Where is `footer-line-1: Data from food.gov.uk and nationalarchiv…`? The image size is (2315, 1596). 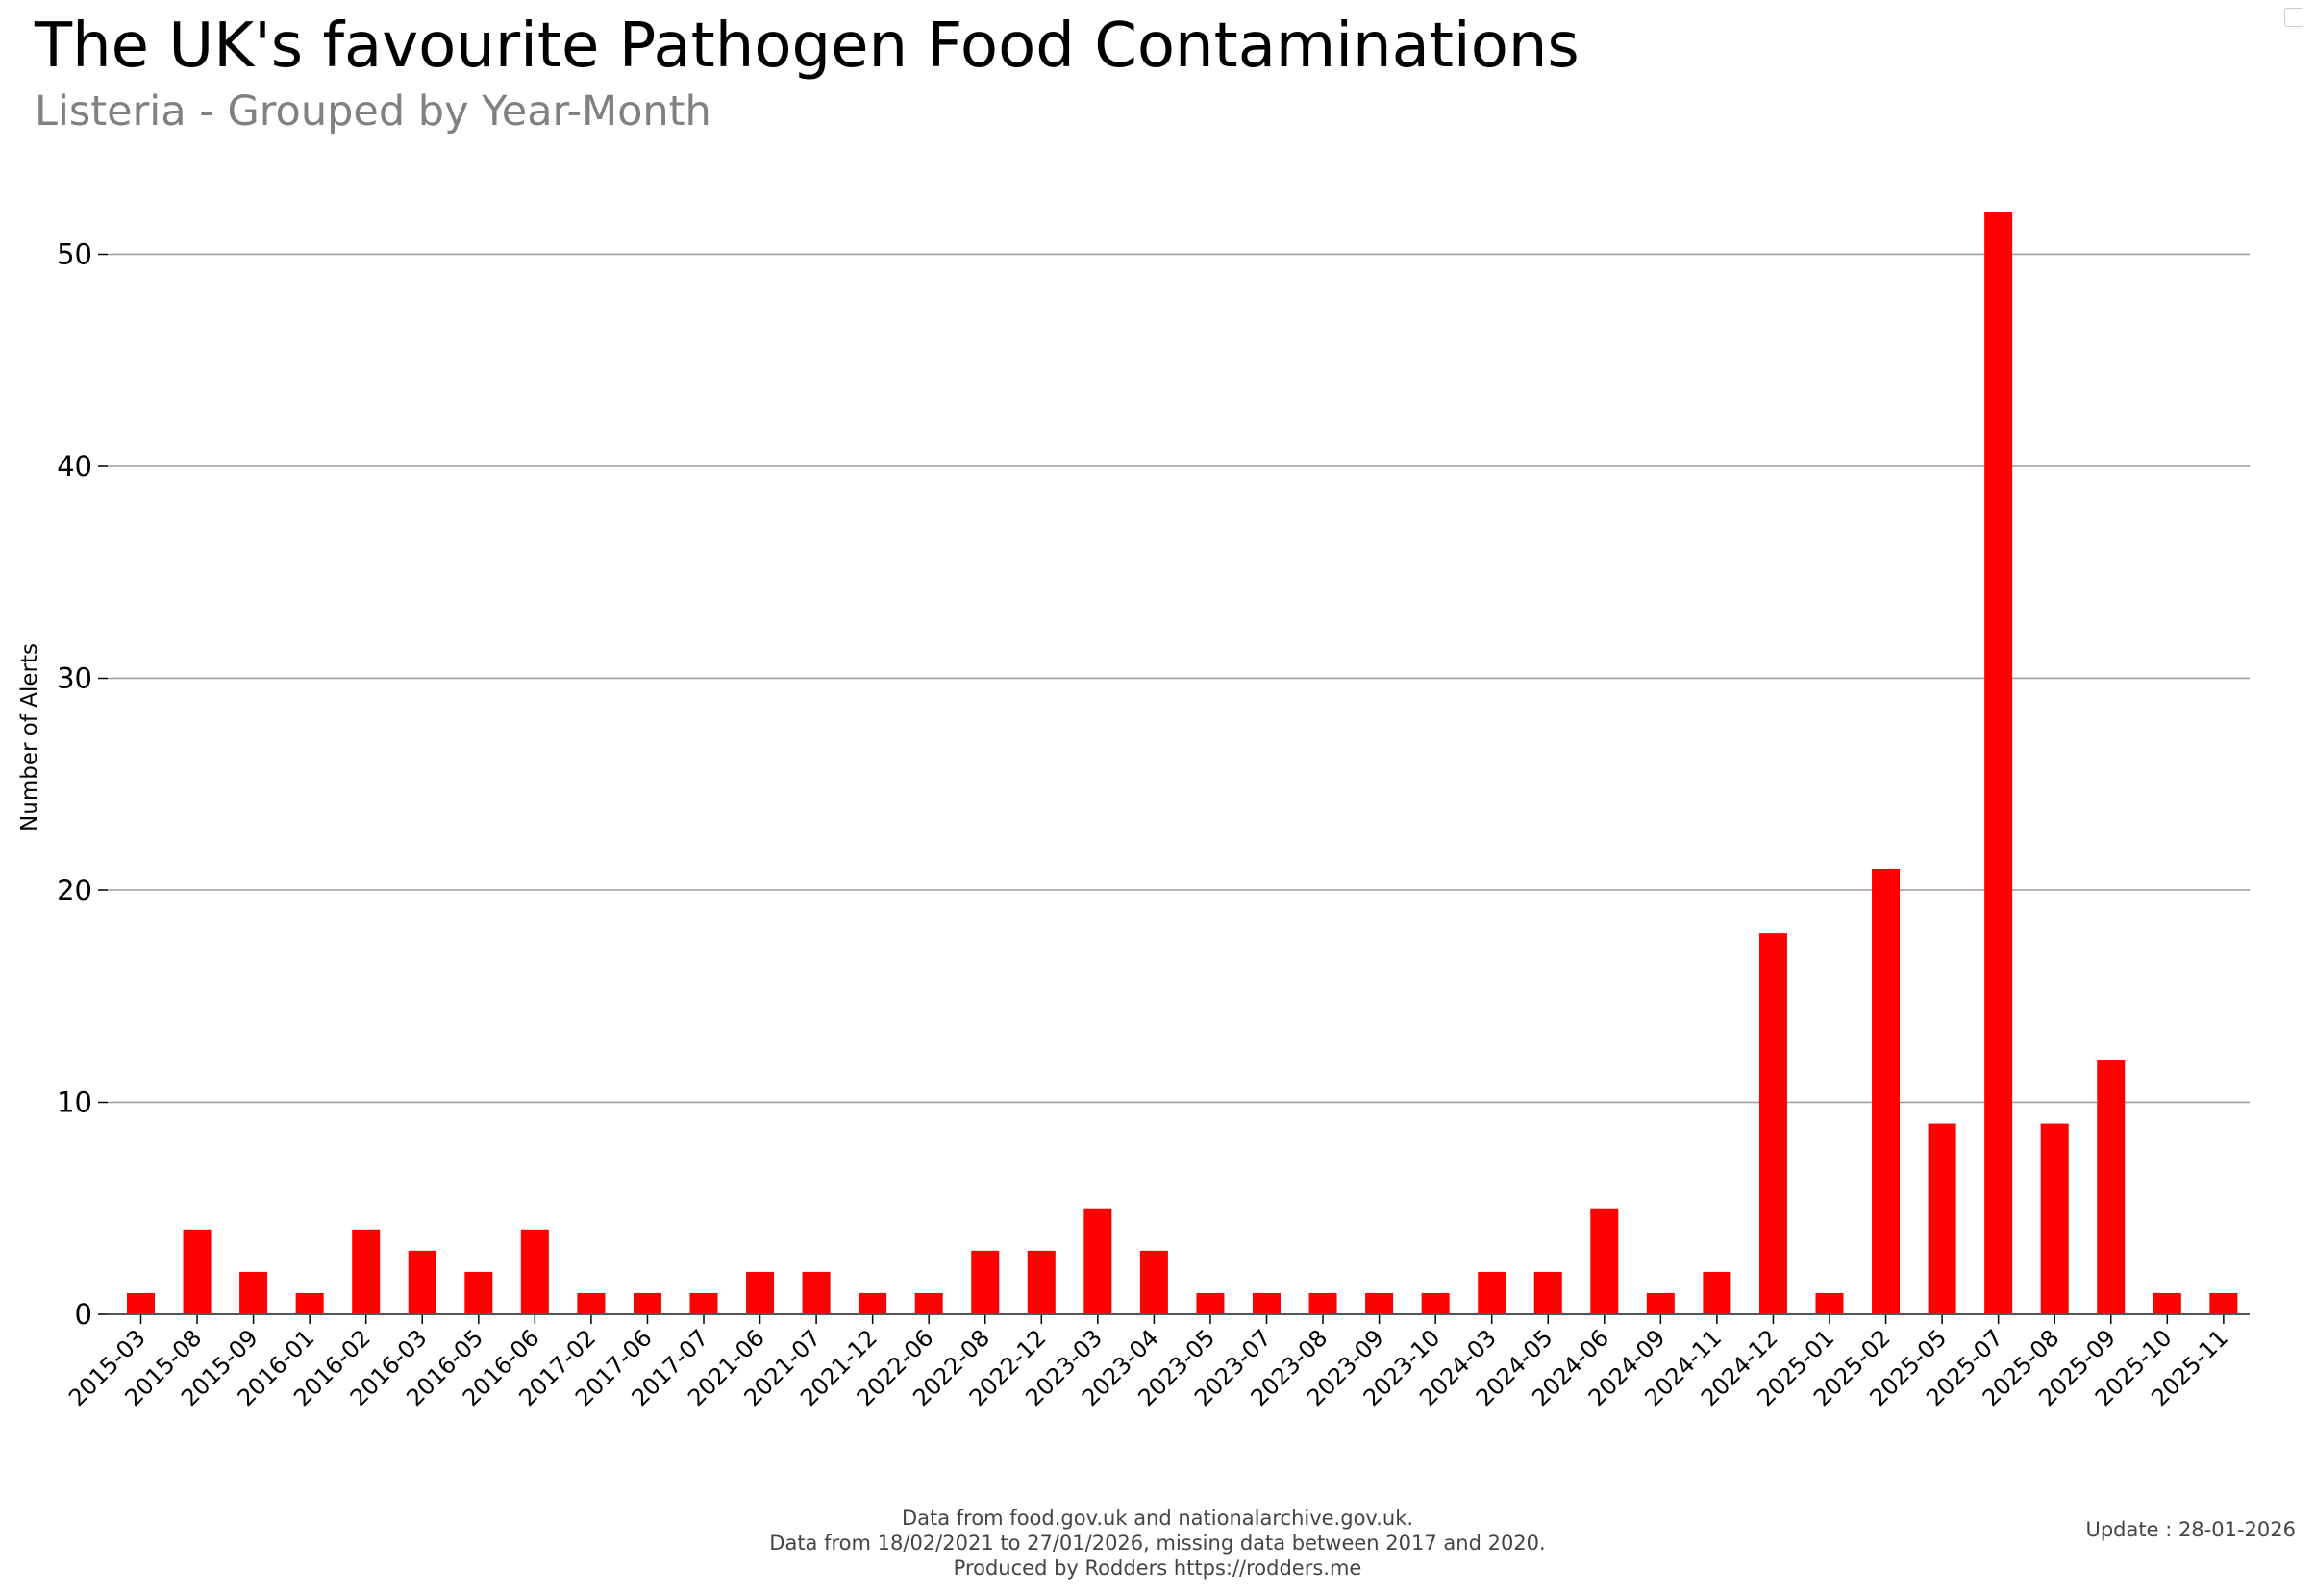 footer-line-1: Data from food.gov.uk and nationalarchiv… is located at coordinates (1157, 1518).